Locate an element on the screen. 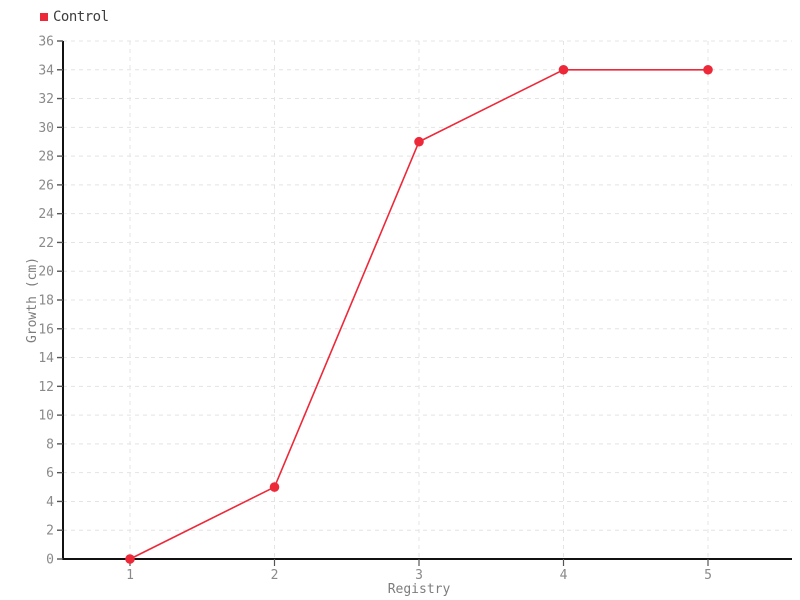 The image size is (800, 600). y-tick-label: 32 is located at coordinates (46, 99).